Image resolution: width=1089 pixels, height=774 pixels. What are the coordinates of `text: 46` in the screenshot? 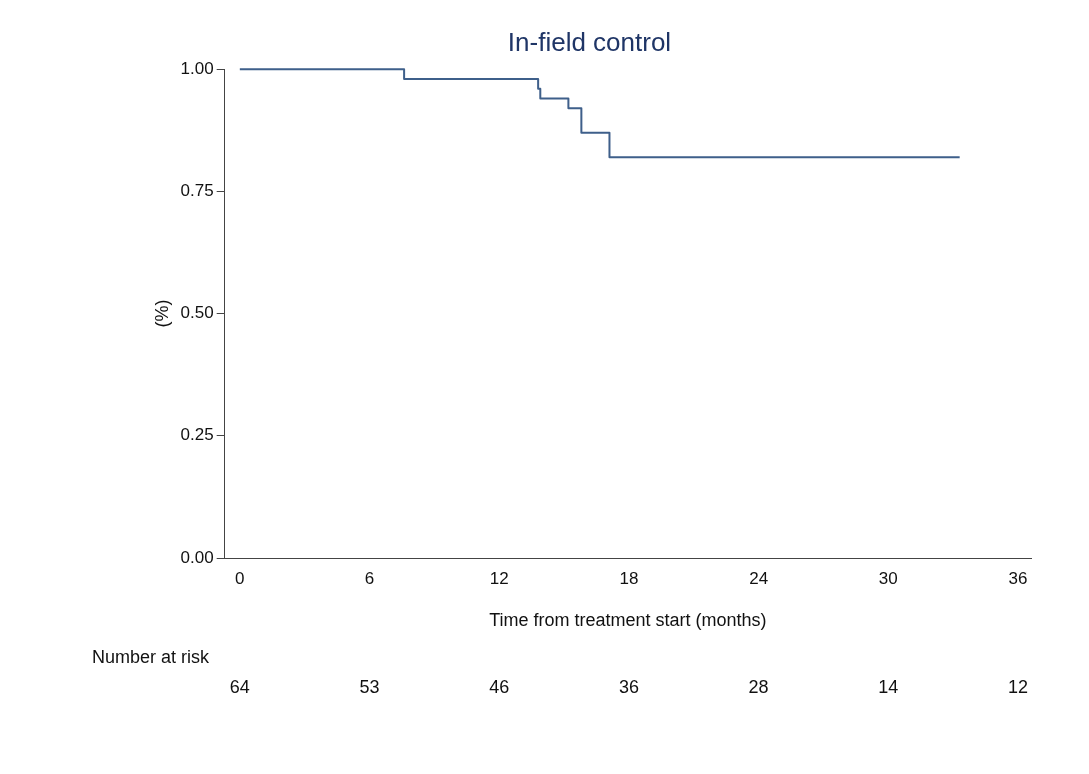 It's located at (499, 686).